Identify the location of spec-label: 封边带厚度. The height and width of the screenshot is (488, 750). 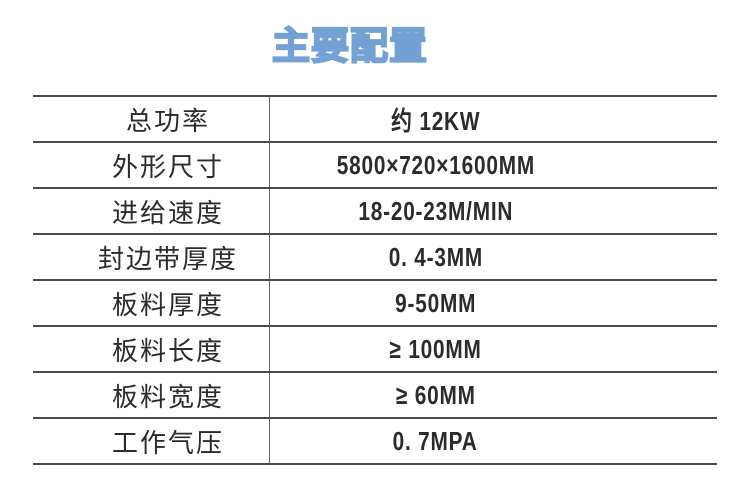
(151, 257).